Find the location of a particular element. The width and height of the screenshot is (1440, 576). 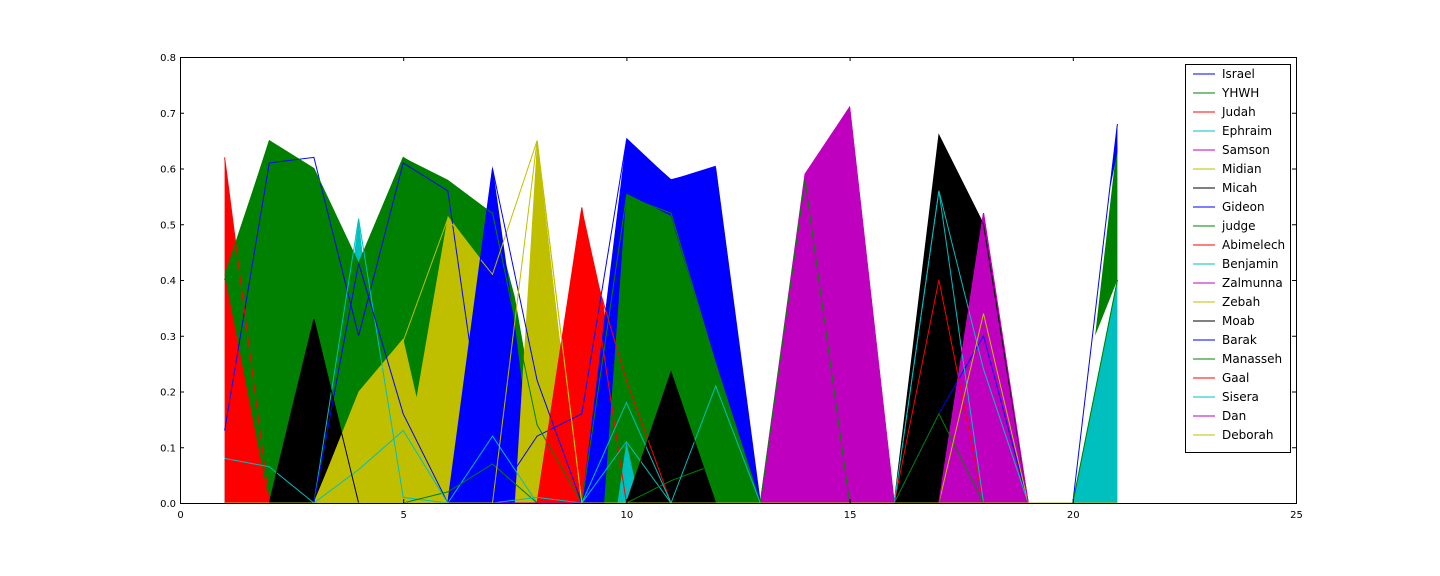

legend-label-gideon: Gideon is located at coordinates (1243, 207).